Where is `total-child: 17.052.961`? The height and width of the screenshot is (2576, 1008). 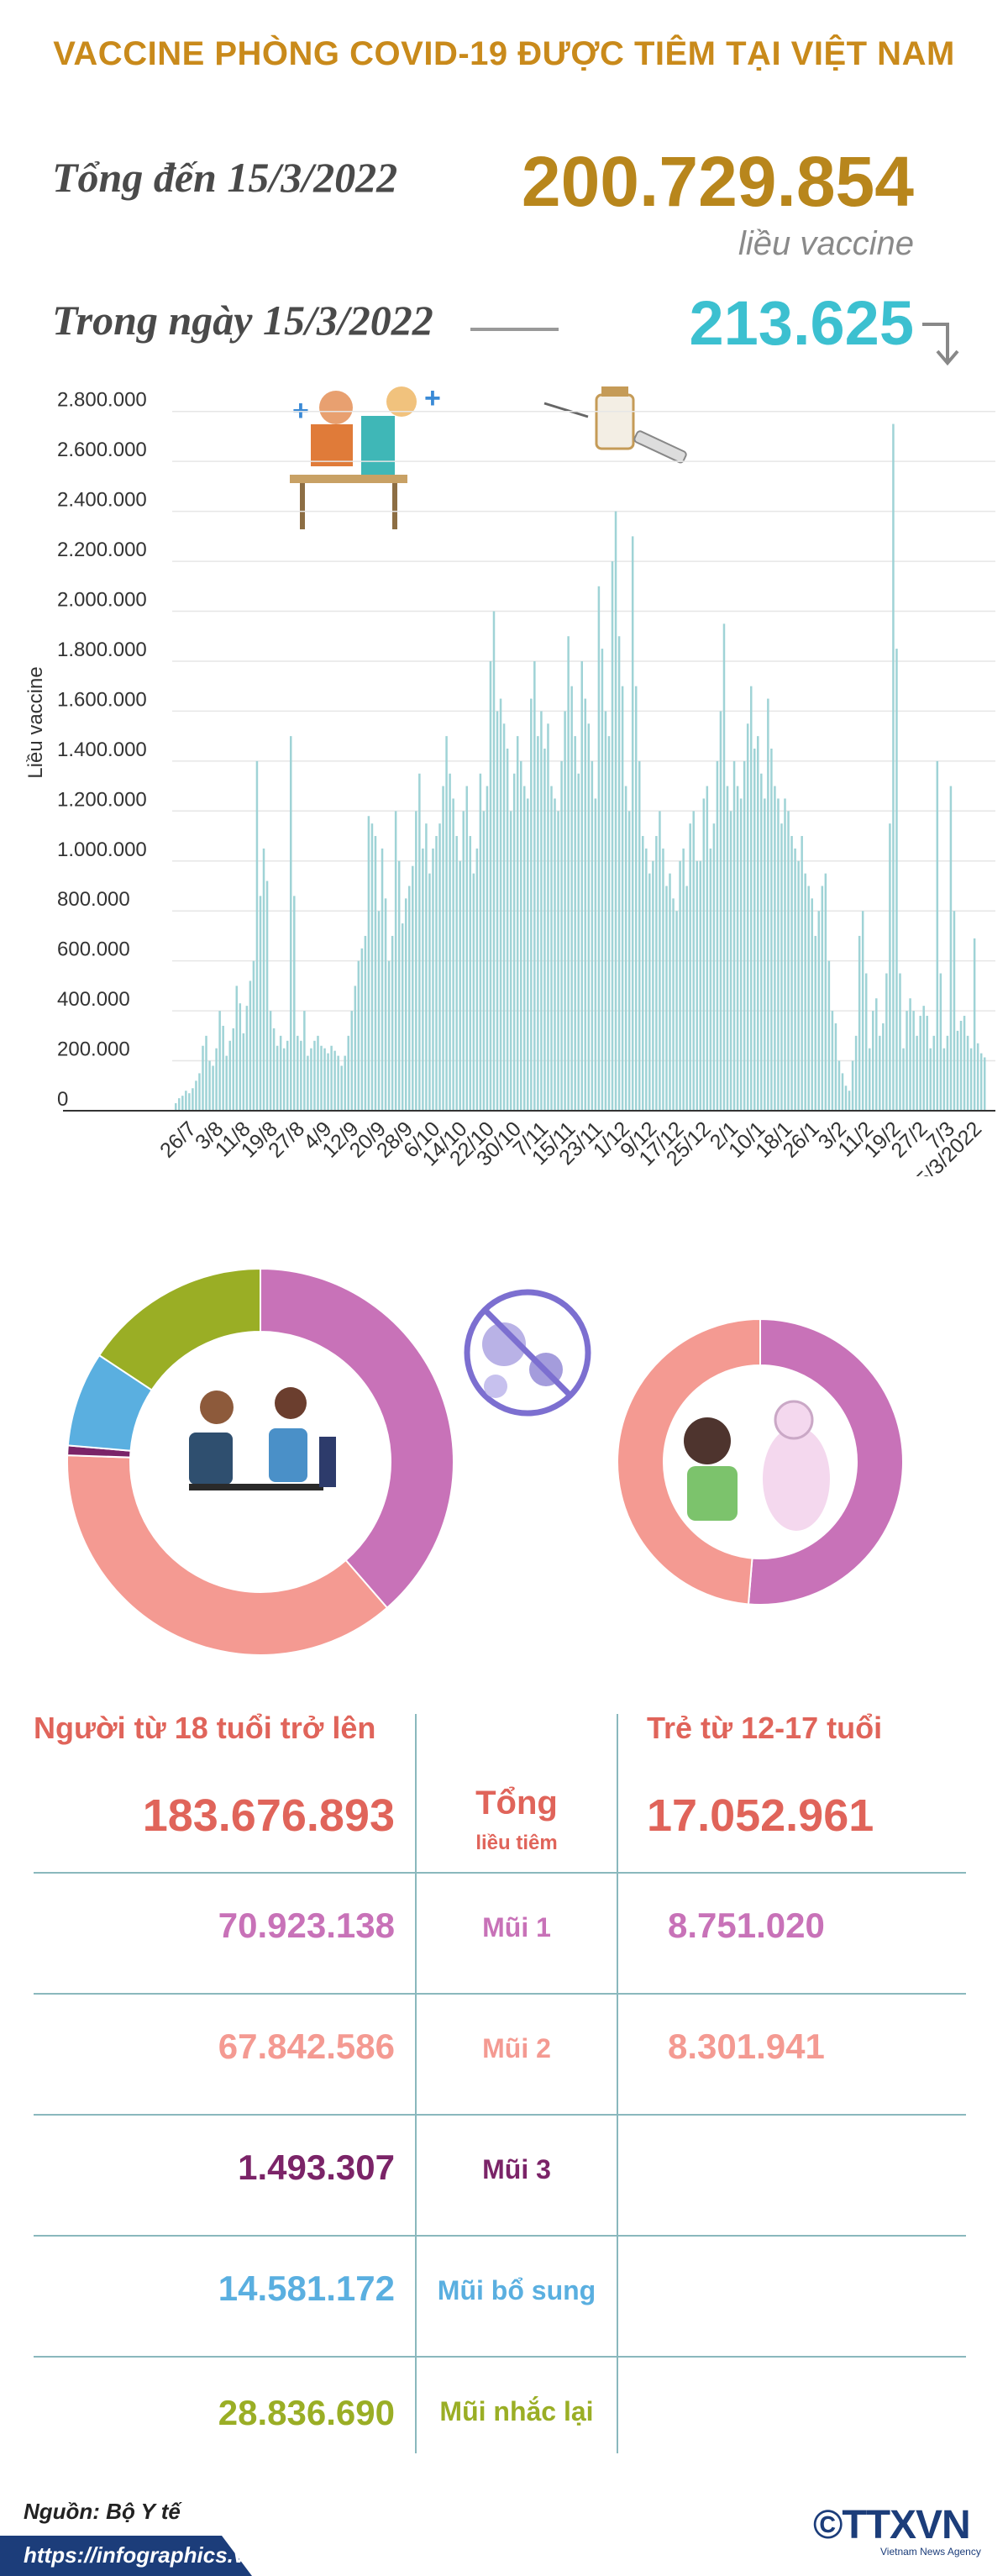 total-child: 17.052.961 is located at coordinates (760, 1815).